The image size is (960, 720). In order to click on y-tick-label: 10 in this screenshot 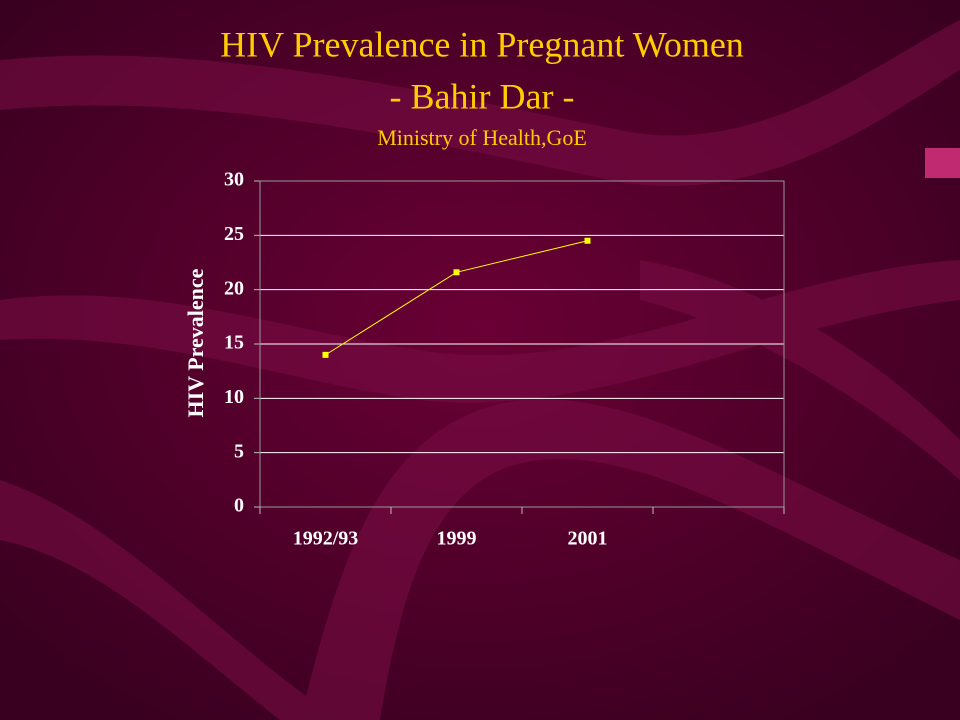, I will do `click(234, 397)`.